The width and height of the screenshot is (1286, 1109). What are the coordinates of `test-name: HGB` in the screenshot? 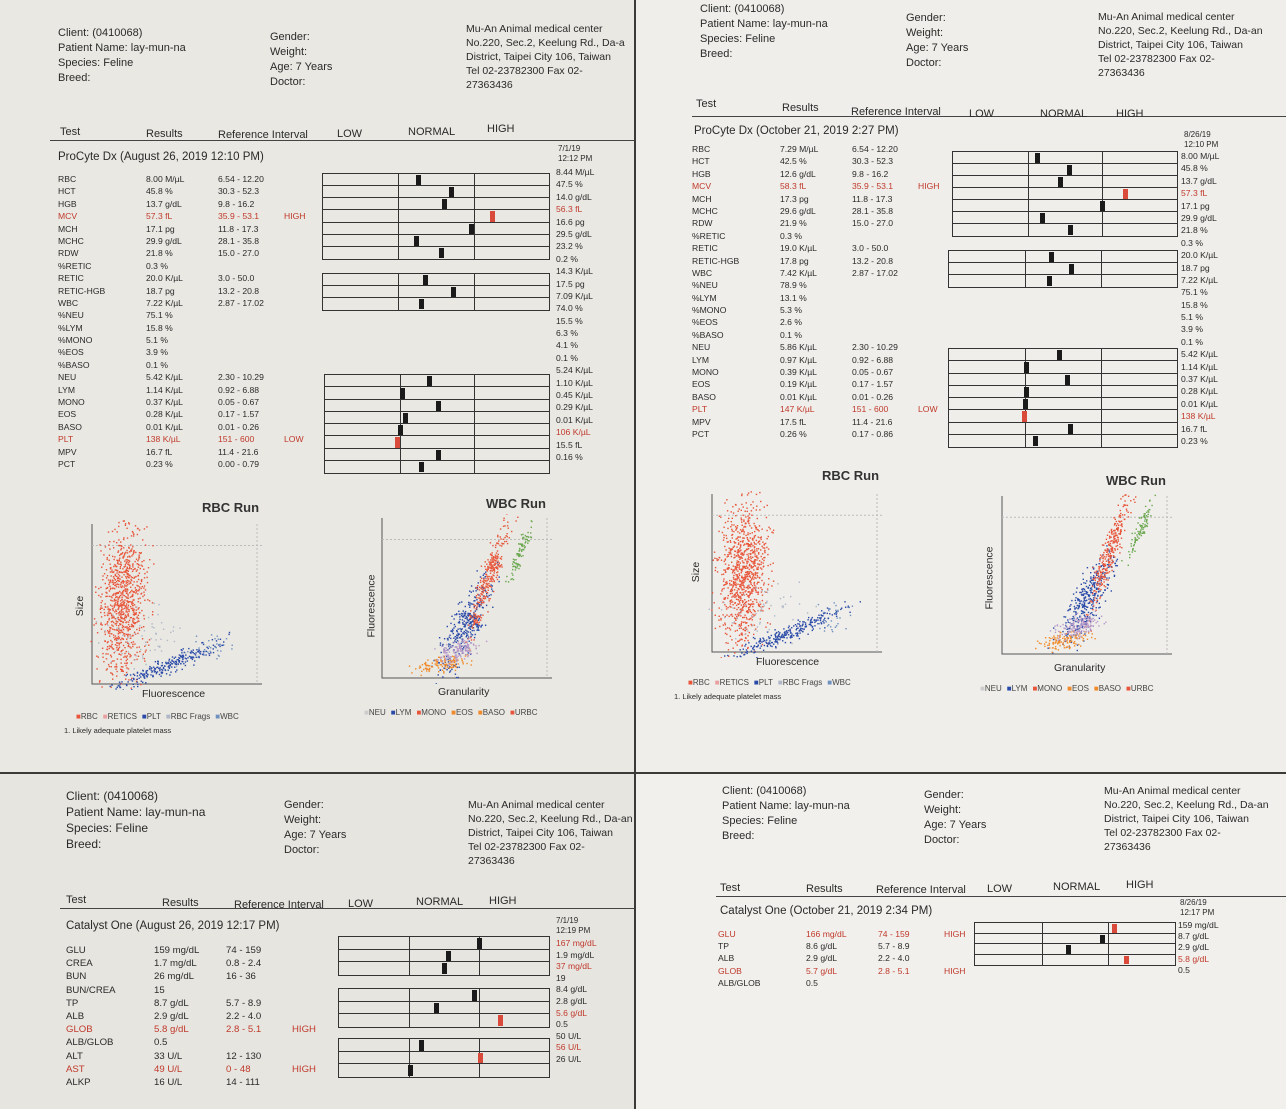 It's located at (701, 173).